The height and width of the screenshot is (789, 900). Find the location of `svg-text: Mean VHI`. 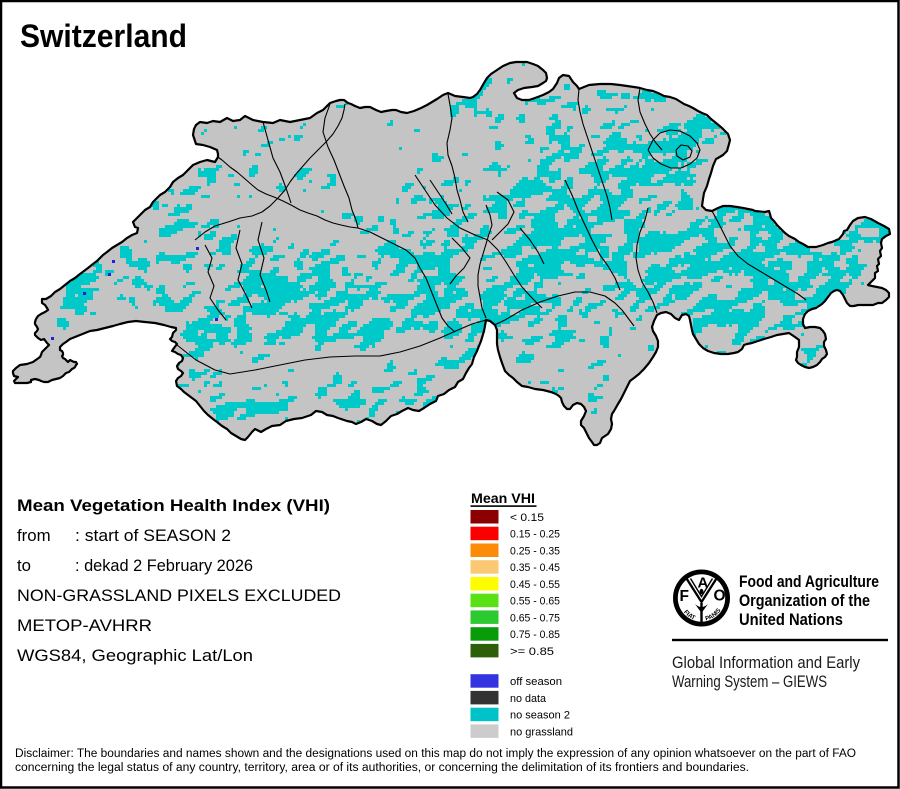

svg-text: Mean VHI is located at coordinates (503, 498).